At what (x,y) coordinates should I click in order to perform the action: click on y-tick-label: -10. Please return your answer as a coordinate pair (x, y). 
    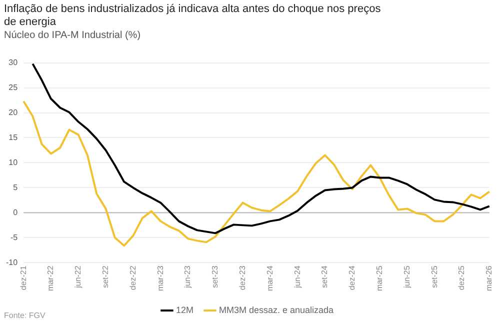
    Looking at the image, I should click on (12, 262).